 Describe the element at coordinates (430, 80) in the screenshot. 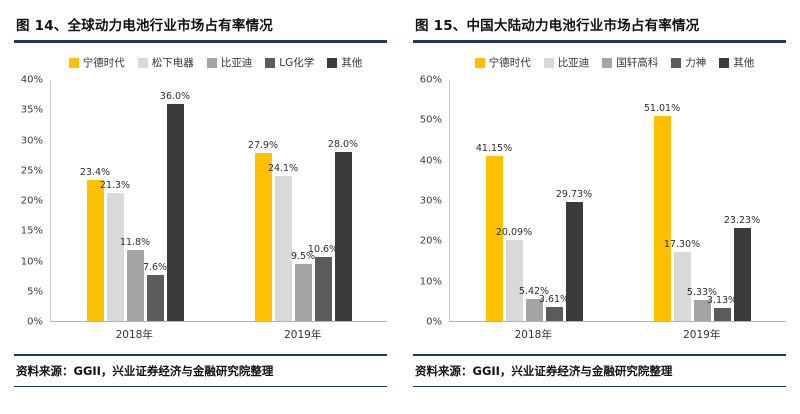

I see `y-tick-label: 60%` at that location.